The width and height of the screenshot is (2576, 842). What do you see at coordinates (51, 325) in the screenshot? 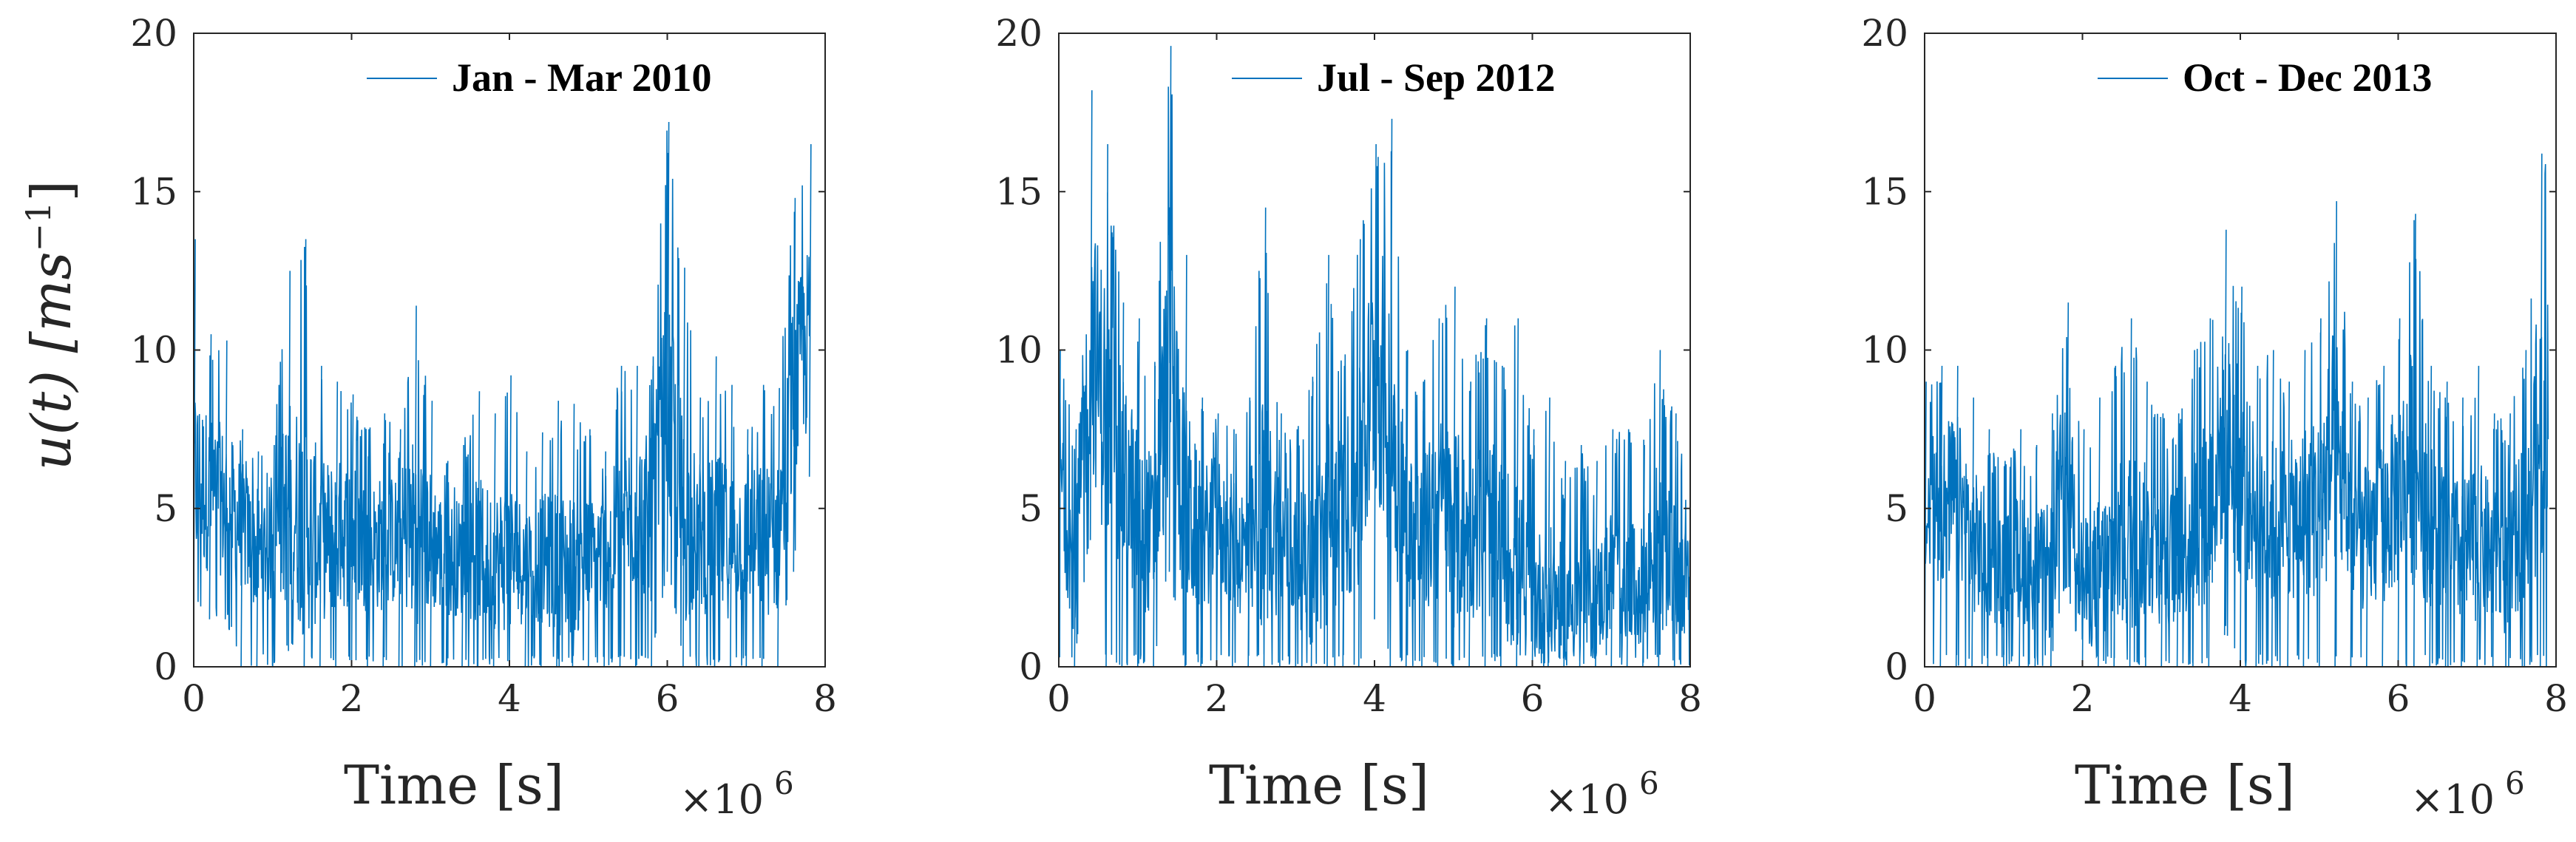
I see `y-axis-label: u(t) [ms−1]` at bounding box center [51, 325].